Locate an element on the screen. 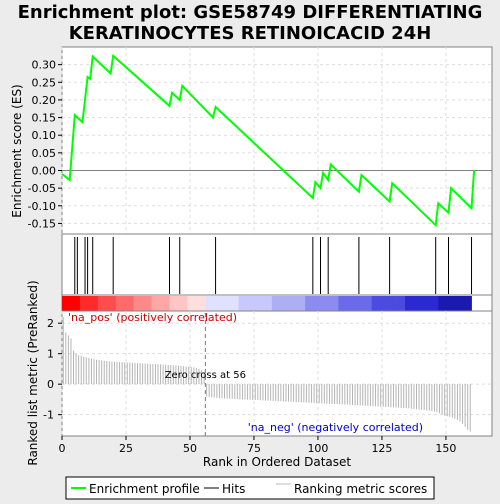 The height and width of the screenshot is (504, 500). es-ytick-label: 0.10 is located at coordinates (44, 135).